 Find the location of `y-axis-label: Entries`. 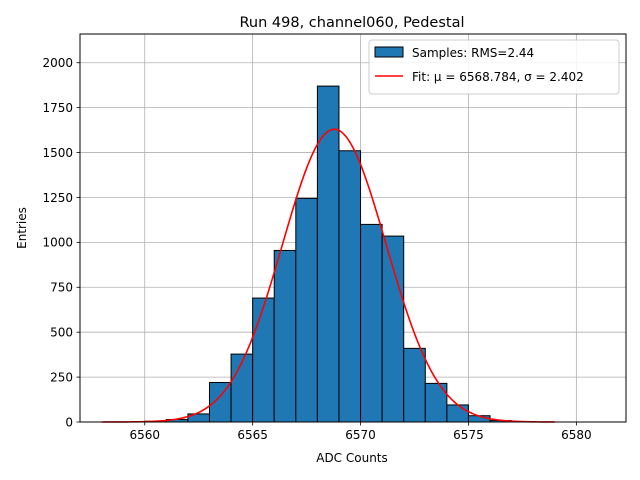

y-axis-label: Entries is located at coordinates (22, 228).